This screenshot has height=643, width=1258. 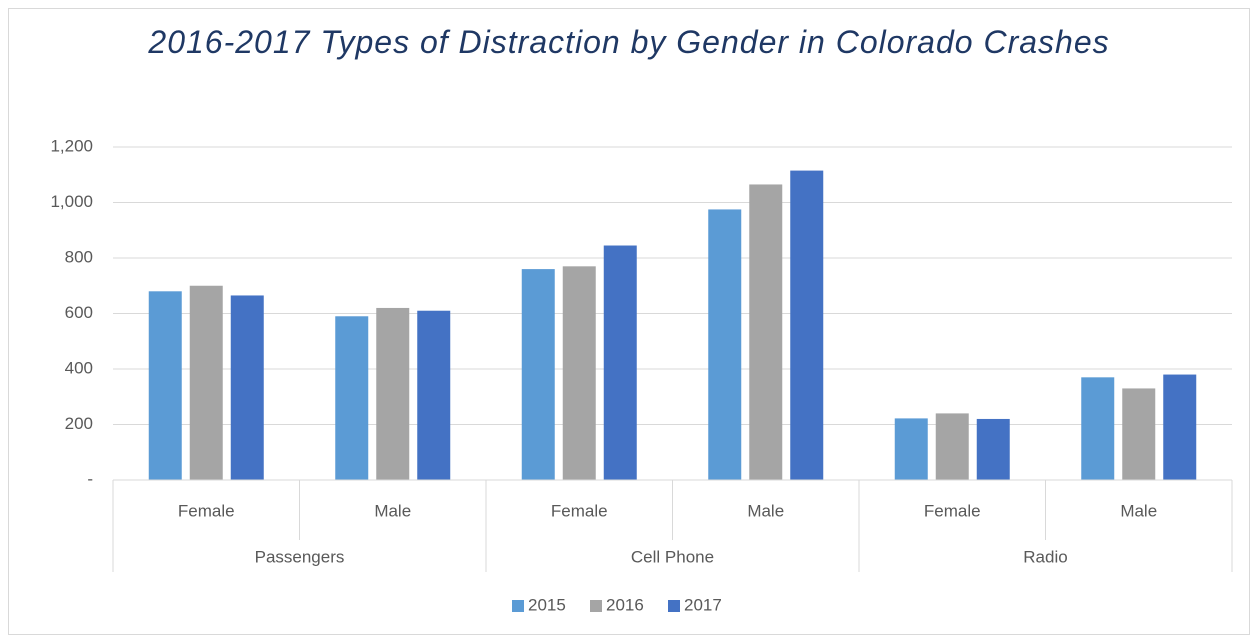 I want to click on legend-label: 2015, so click(x=547, y=604).